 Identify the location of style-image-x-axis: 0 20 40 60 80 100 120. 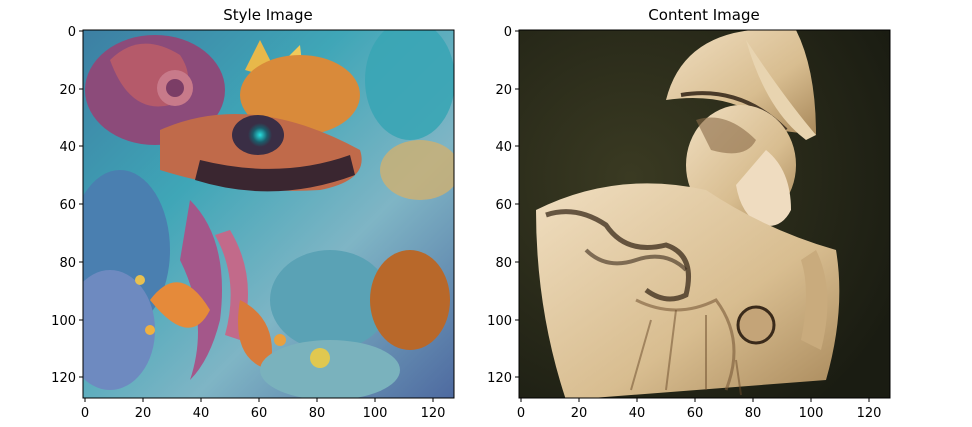
(263, 409).